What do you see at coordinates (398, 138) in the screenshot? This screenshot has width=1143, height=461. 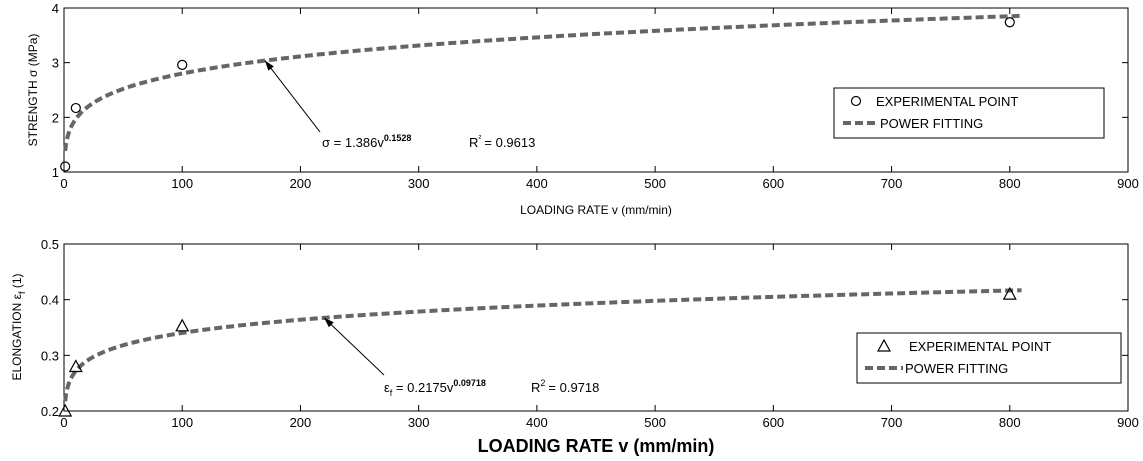 I see `top-equation-exponent: 0.1528` at bounding box center [398, 138].